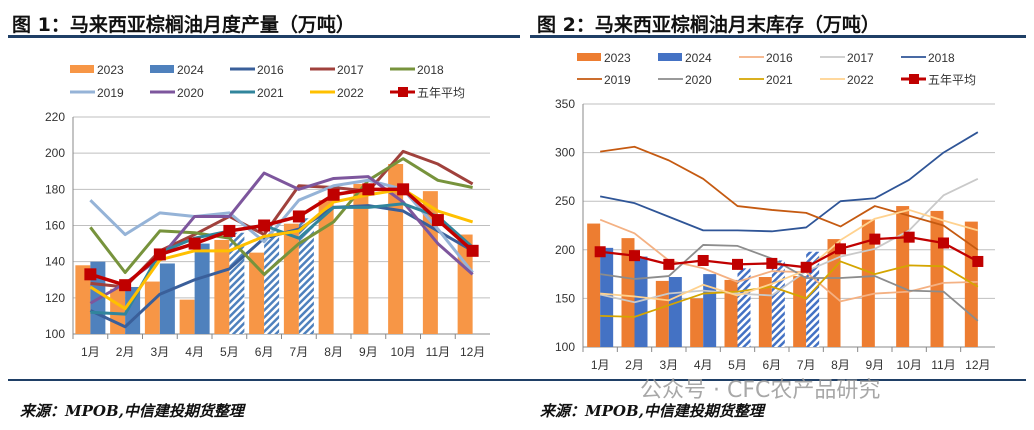 This screenshot has height=430, width=1034. I want to click on y-tick-label: 220, so click(55, 117).